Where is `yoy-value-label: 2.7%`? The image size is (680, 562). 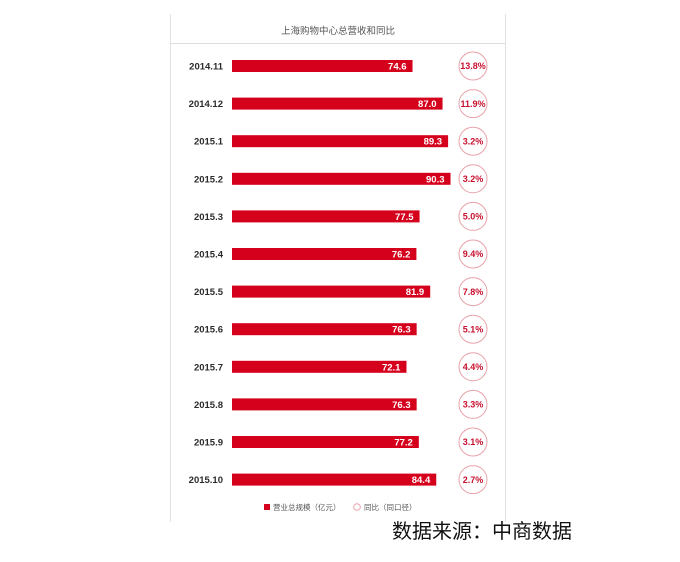
yoy-value-label: 2.7% is located at coordinates (473, 480).